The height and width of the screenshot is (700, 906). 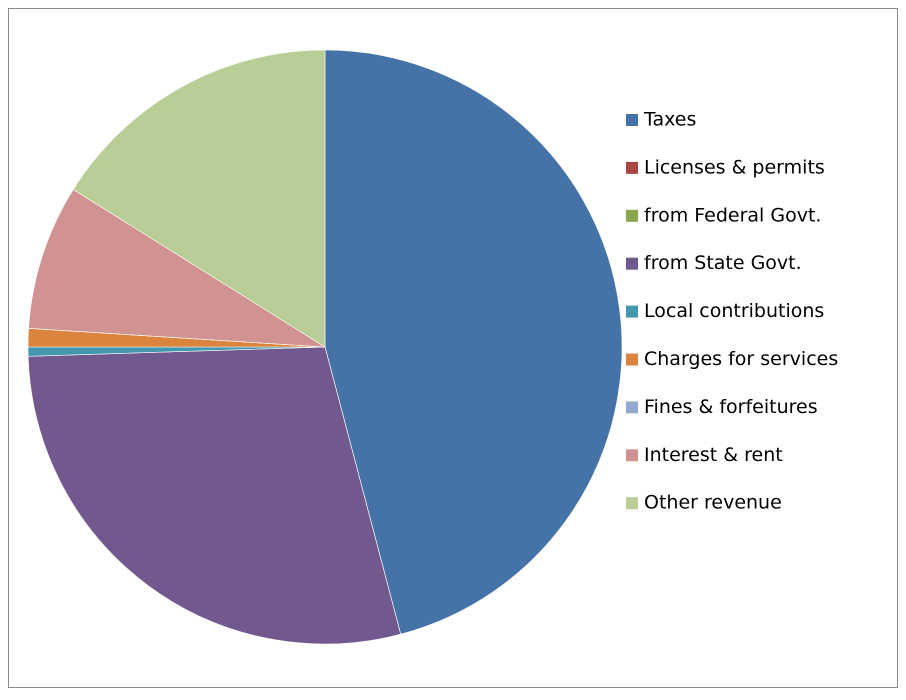 I want to click on legend-label: Interest & rent, so click(x=713, y=455).